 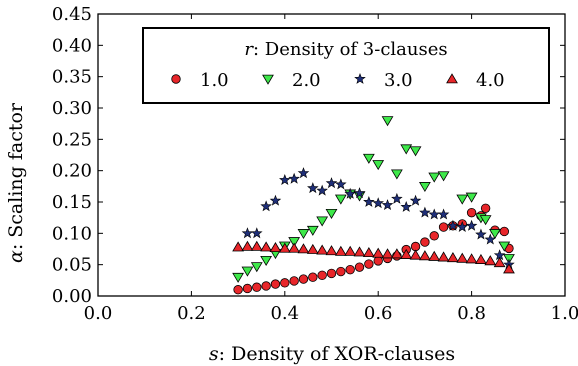 What do you see at coordinates (471, 313) in the screenshot?
I see `x-tick-label: 0.8` at bounding box center [471, 313].